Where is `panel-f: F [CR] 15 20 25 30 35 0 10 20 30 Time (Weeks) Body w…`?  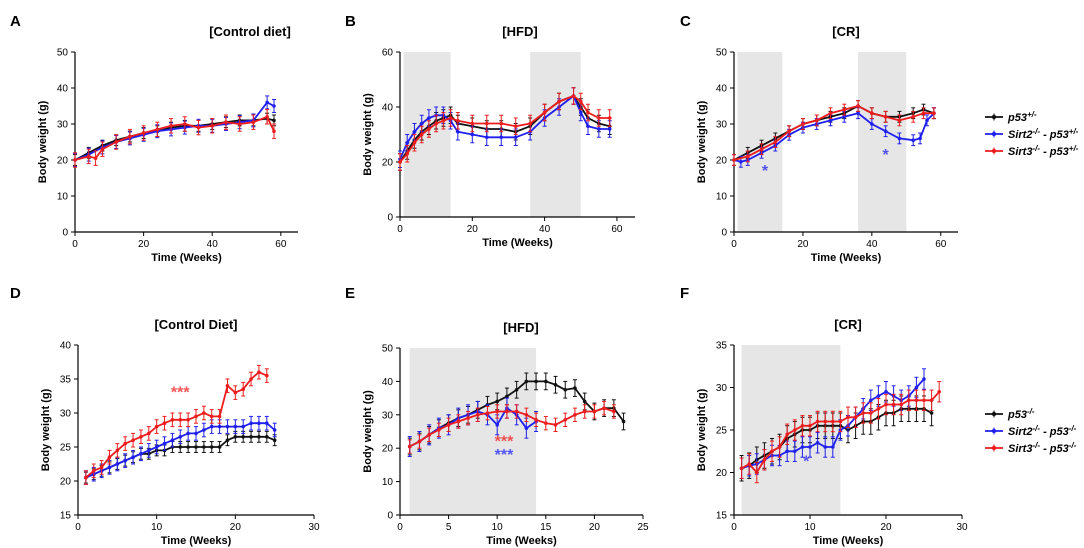
panel-f: F [CR] 15 20 25 30 35 0 10 20 30 Time (Weeks) Body w… is located at coordinates (824, 416).